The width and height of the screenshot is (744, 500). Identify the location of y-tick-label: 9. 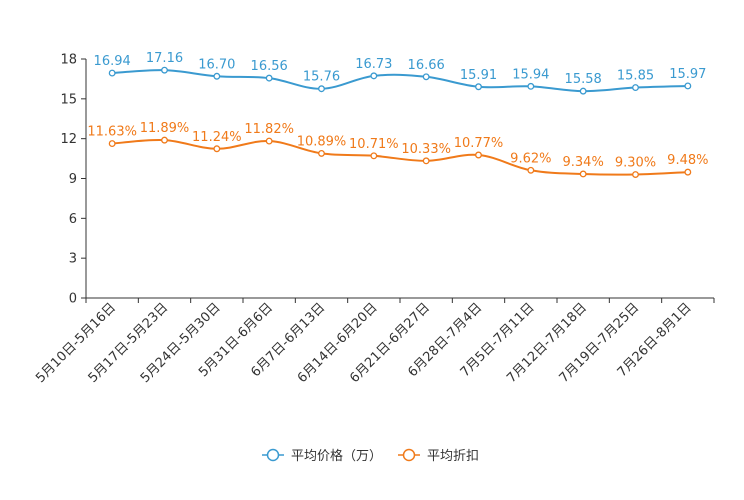
(73, 179).